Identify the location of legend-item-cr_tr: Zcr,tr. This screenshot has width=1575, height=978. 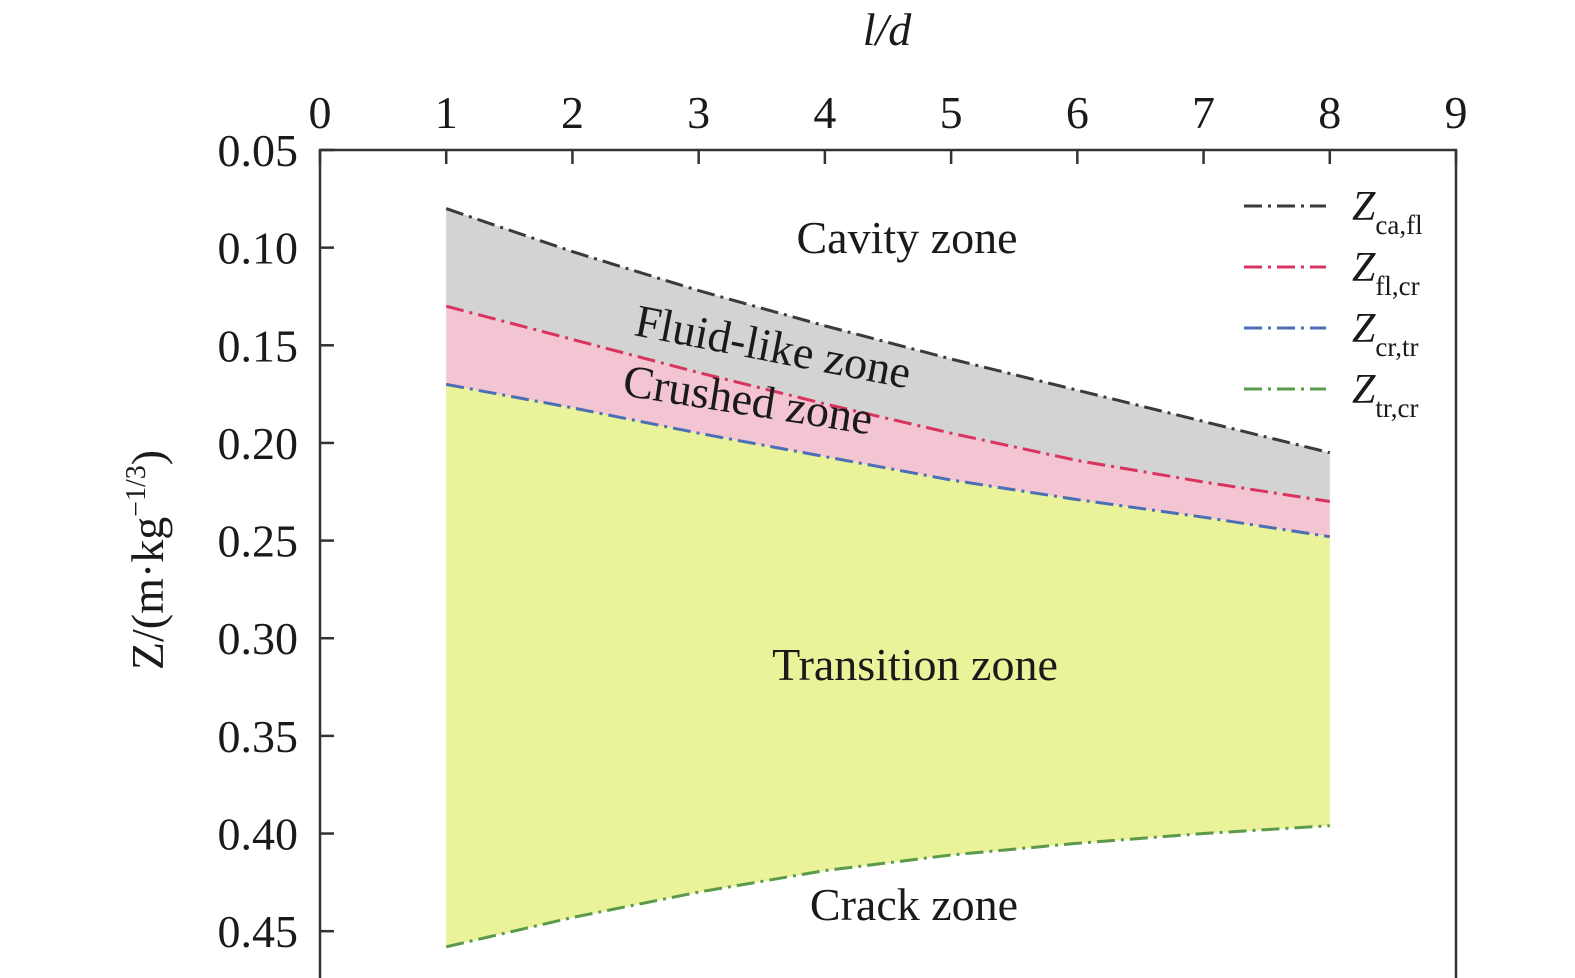
(1331, 334).